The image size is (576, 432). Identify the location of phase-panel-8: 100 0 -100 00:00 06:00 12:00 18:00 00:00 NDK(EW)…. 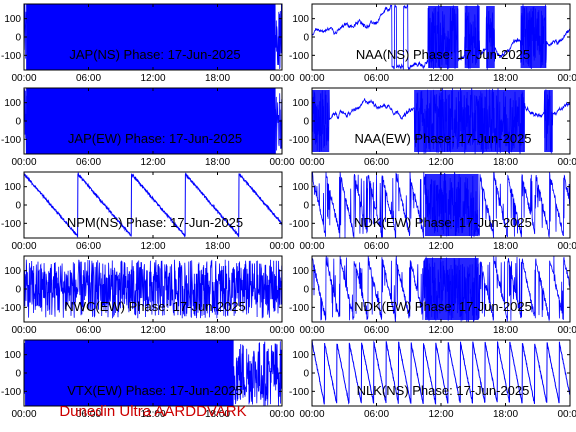
(432, 295).